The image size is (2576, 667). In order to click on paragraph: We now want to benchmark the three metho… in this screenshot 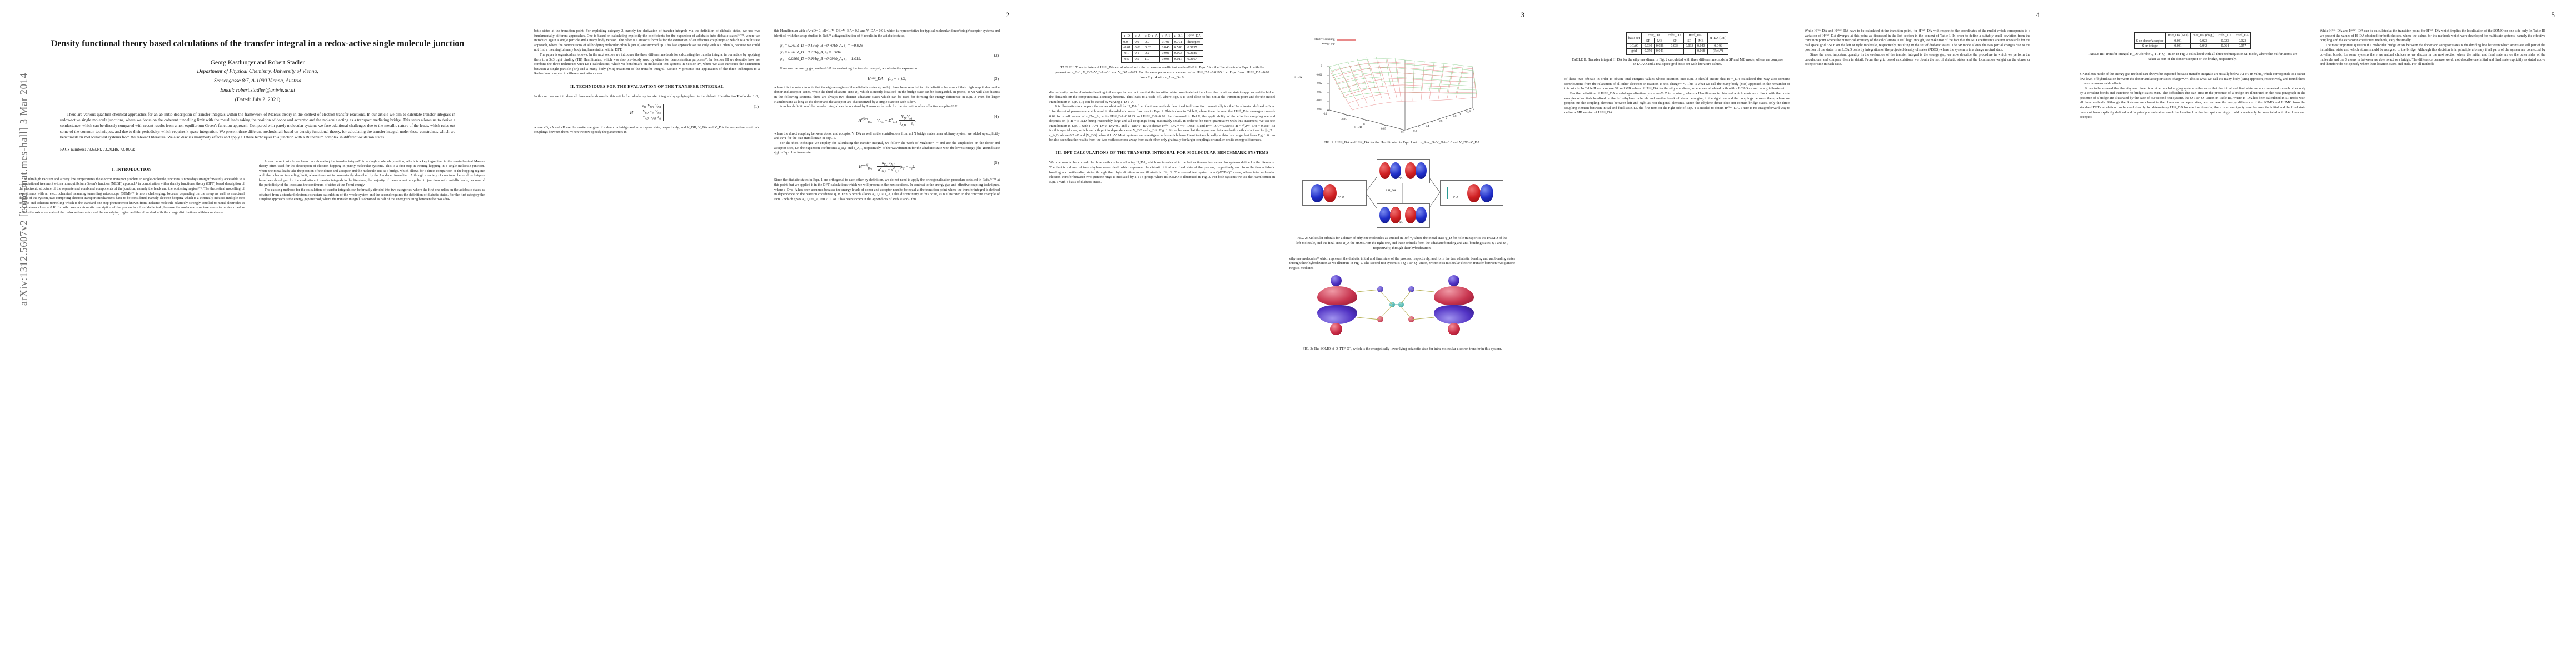, I will do `click(1162, 172)`.